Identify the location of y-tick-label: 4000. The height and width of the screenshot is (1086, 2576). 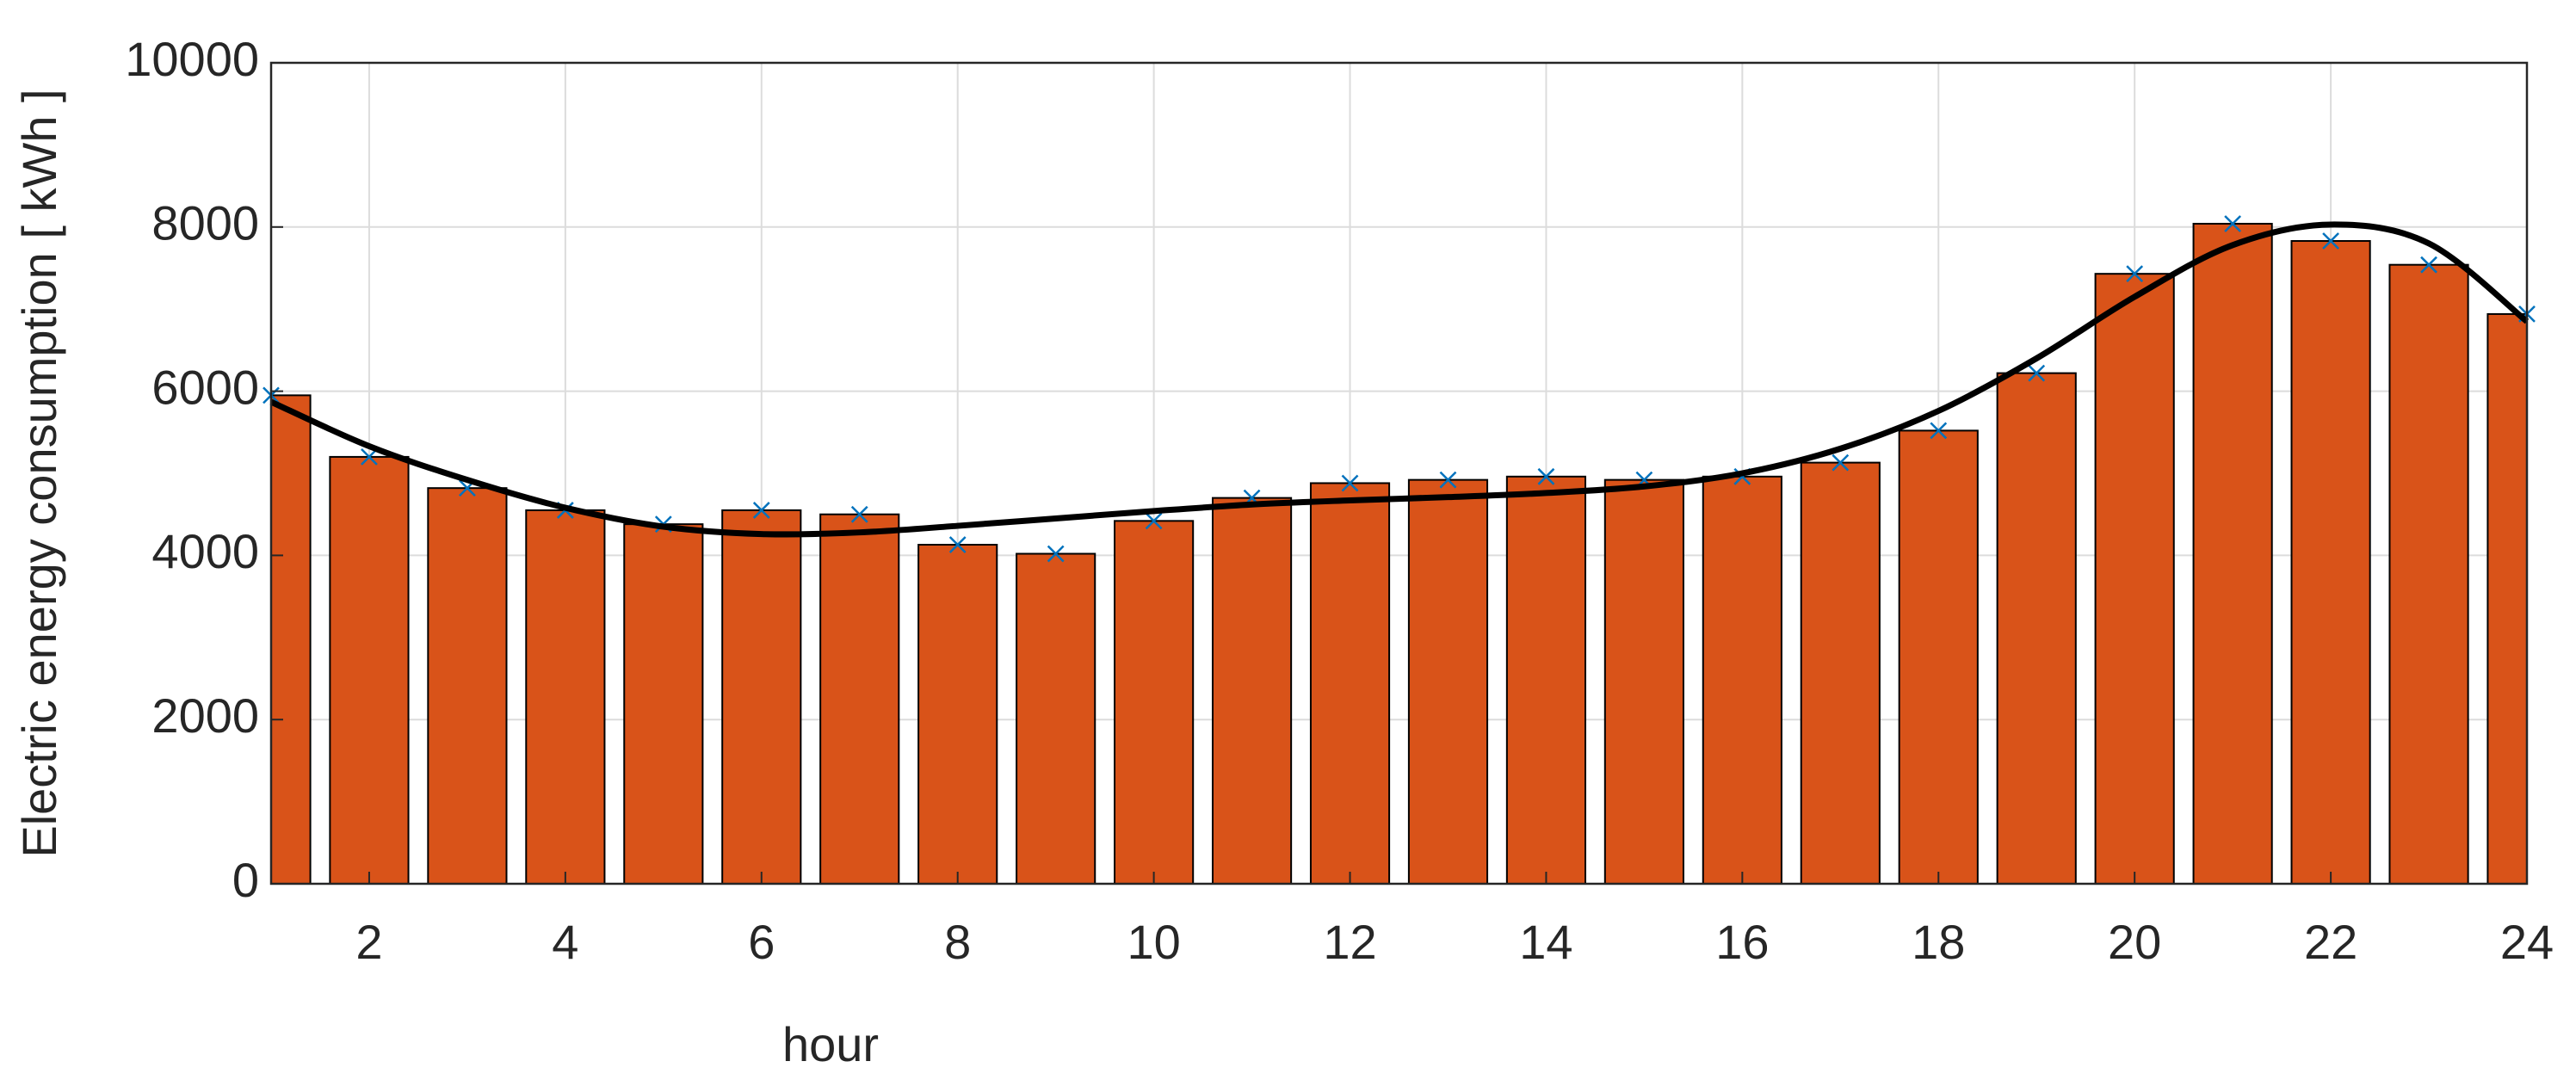
(205, 551).